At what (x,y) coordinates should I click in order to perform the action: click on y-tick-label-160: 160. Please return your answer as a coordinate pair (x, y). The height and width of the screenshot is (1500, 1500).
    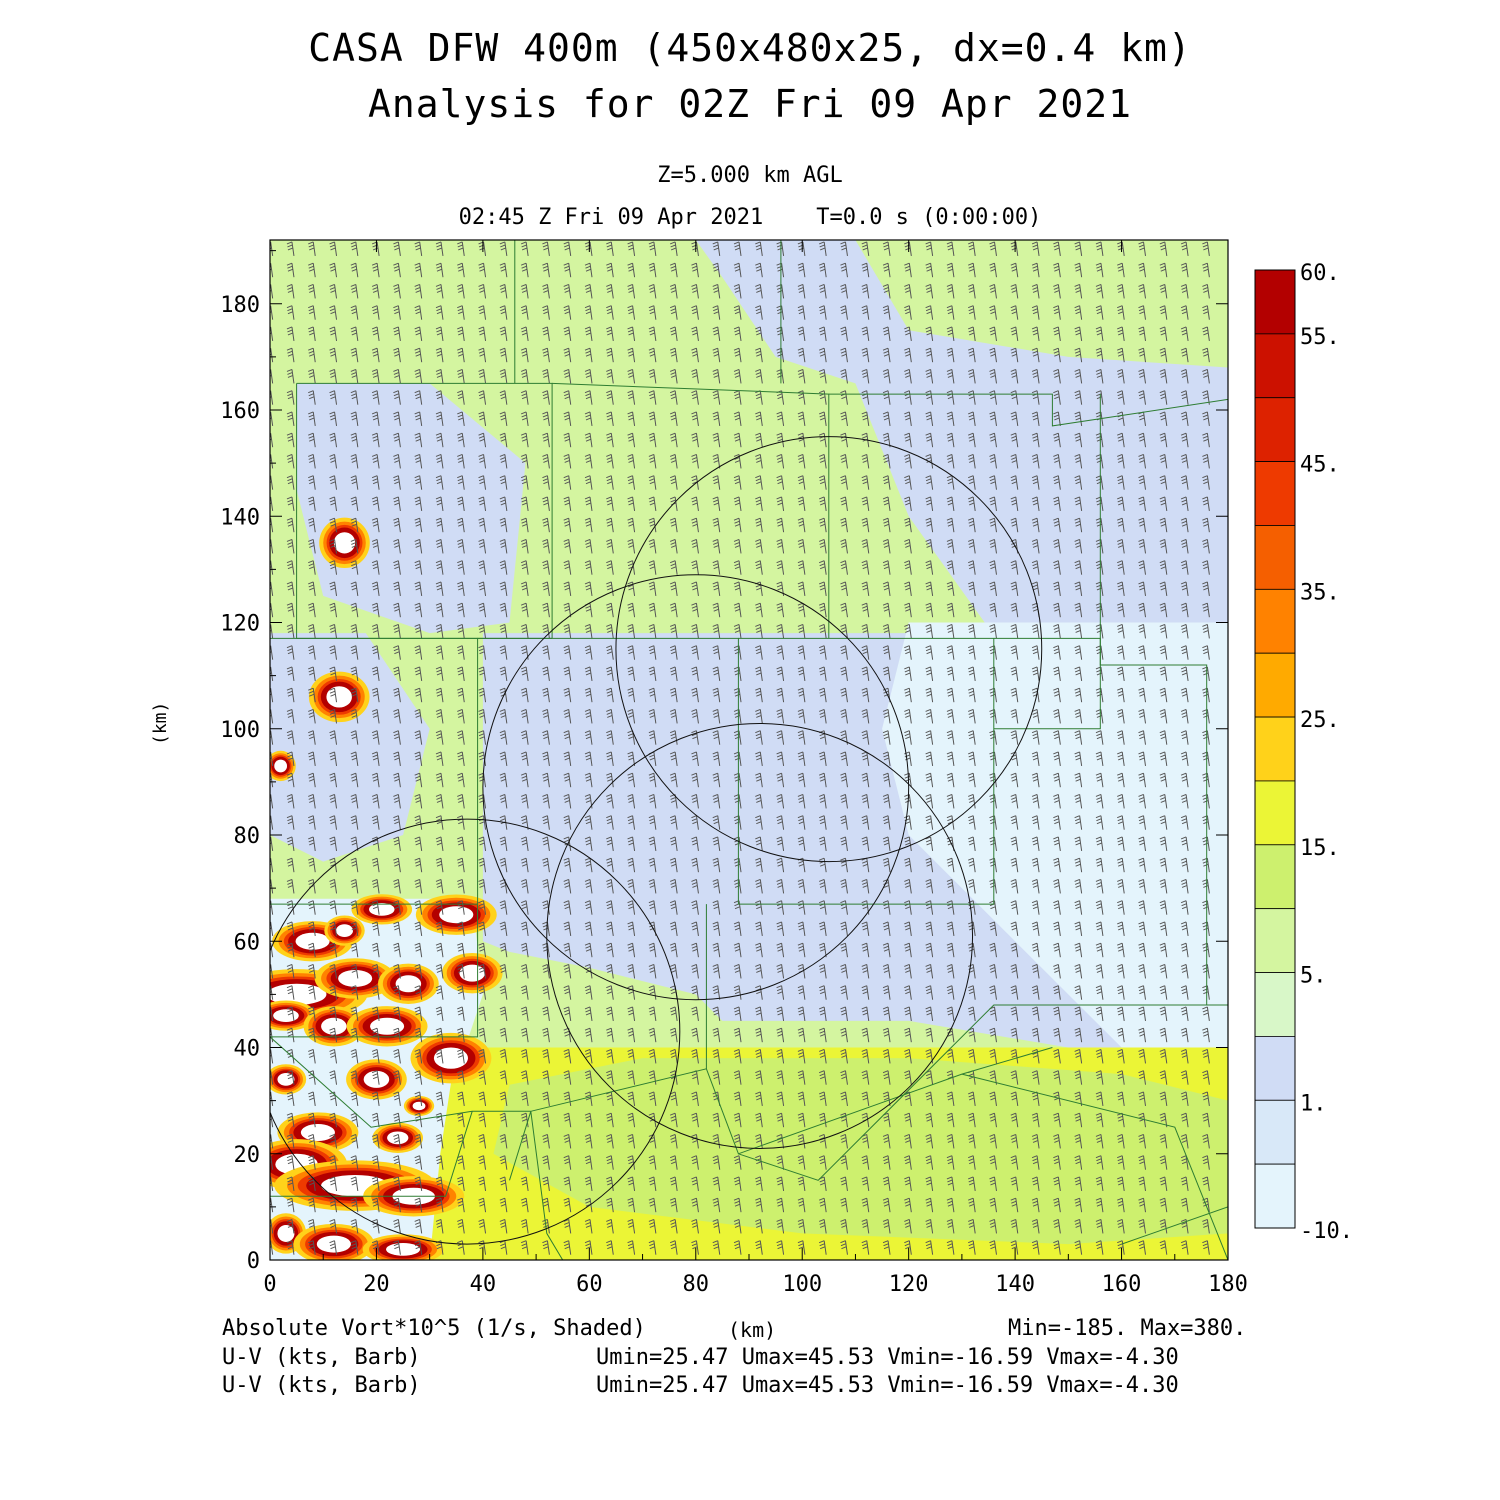
    Looking at the image, I should click on (240, 411).